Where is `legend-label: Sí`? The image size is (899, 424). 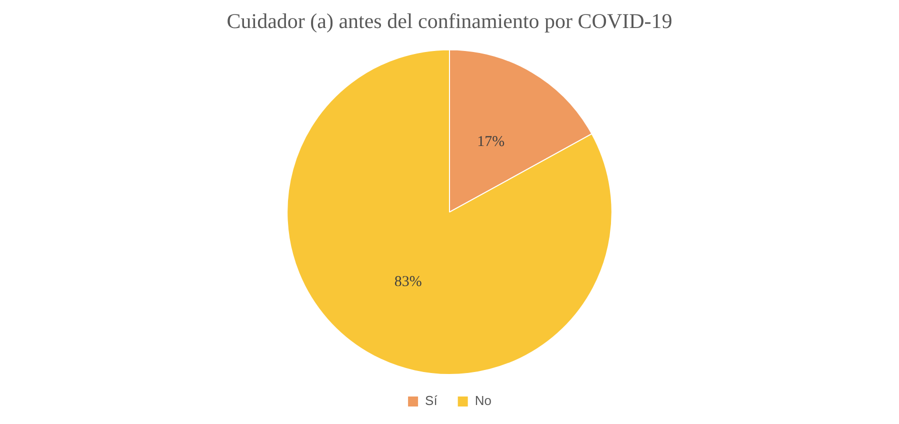
legend-label: Sí is located at coordinates (431, 400).